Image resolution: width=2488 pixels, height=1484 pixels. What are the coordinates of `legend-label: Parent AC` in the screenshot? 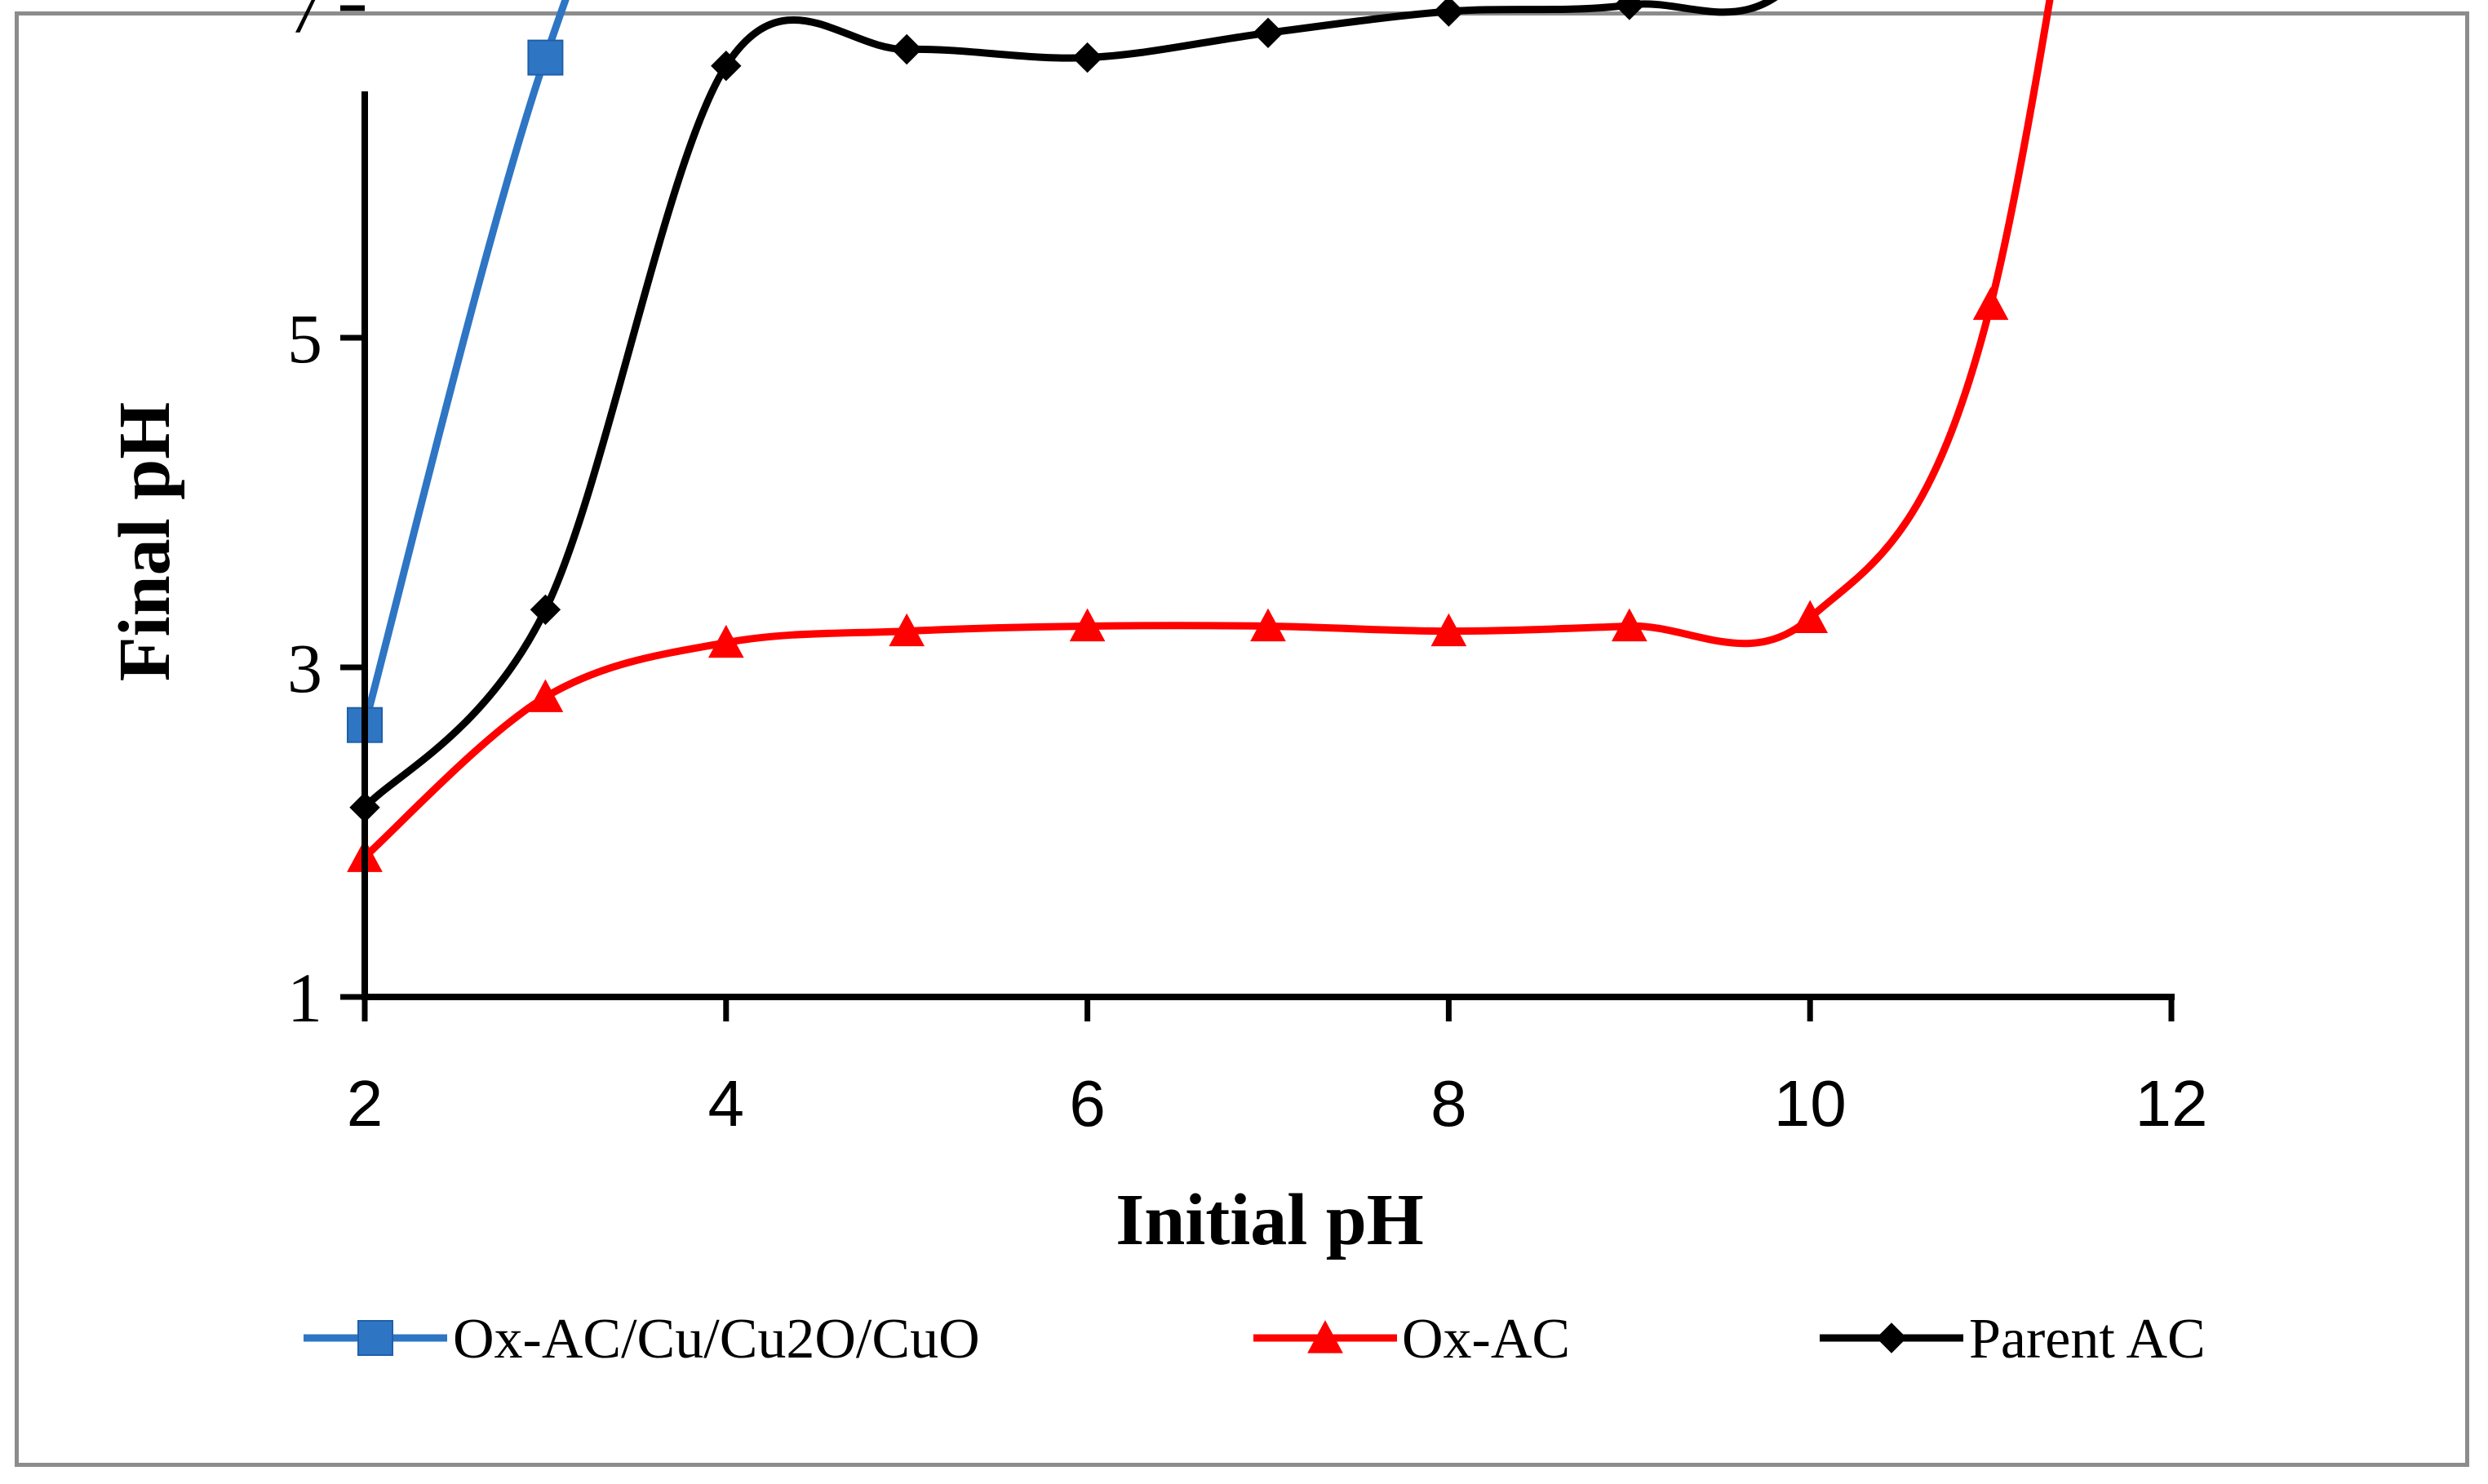 It's located at (2087, 1339).